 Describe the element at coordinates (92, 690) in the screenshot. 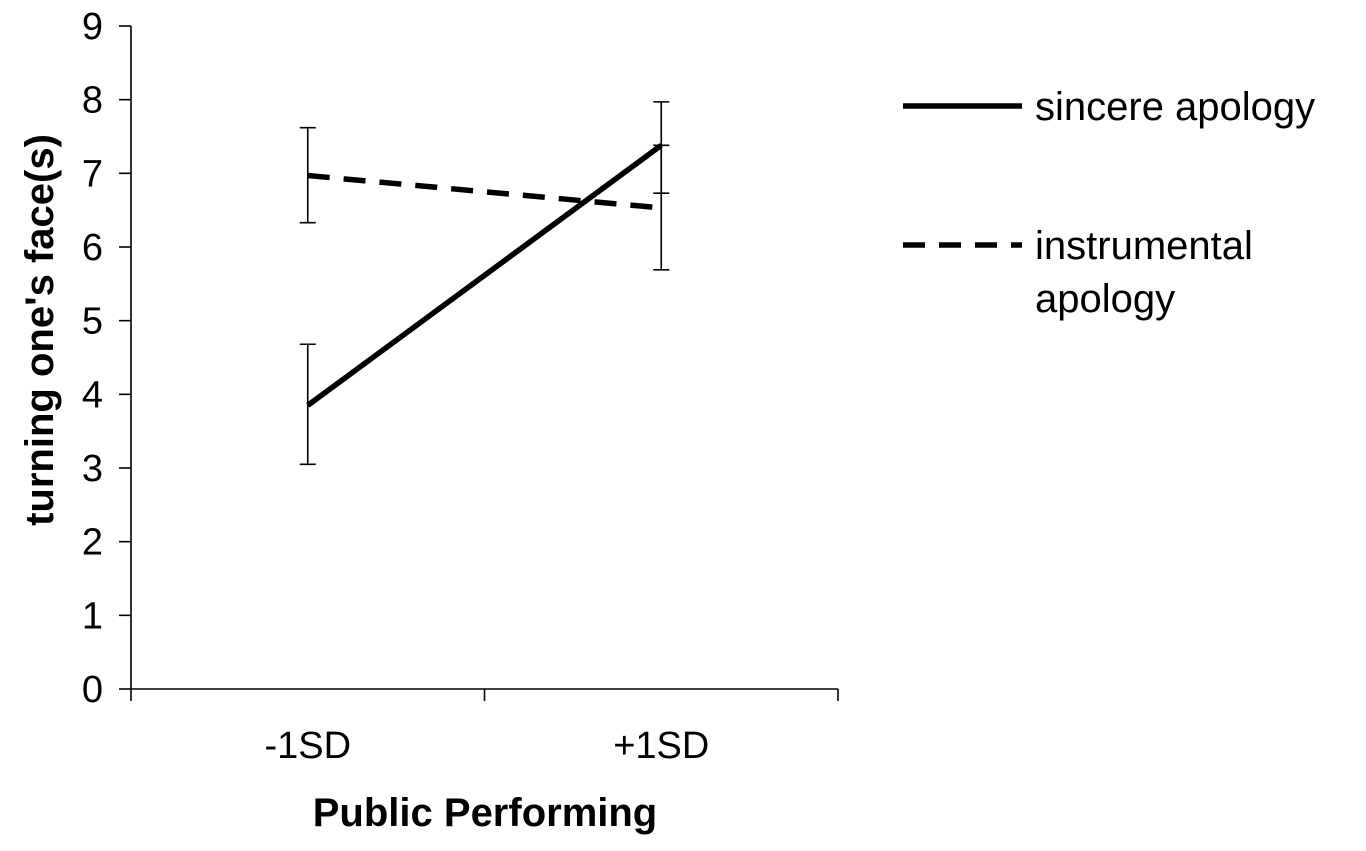

I see `y-tick-label: 0` at that location.